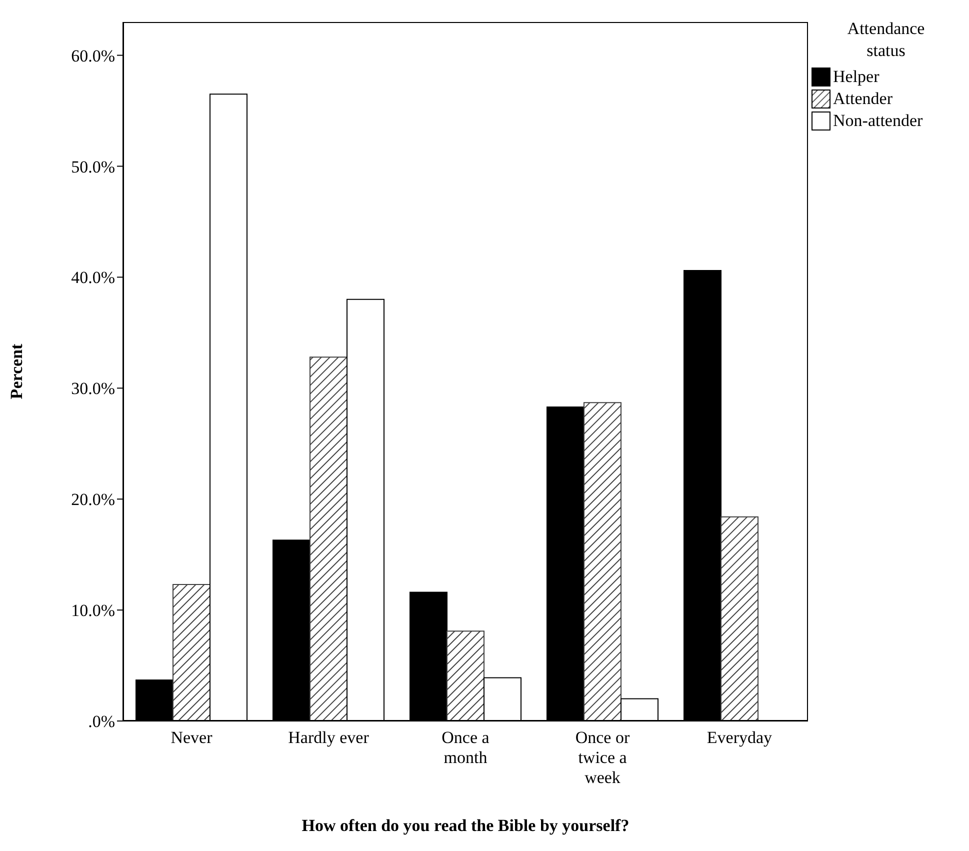  I want to click on x-tick-label: Hardly ever, so click(329, 737).